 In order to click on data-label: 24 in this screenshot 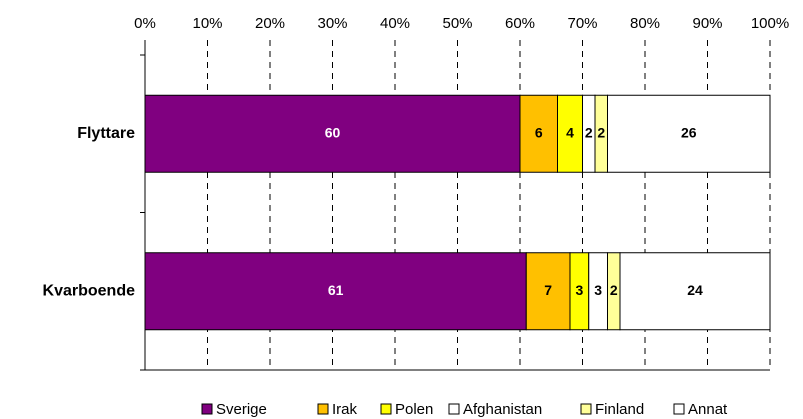, I will do `click(695, 290)`.